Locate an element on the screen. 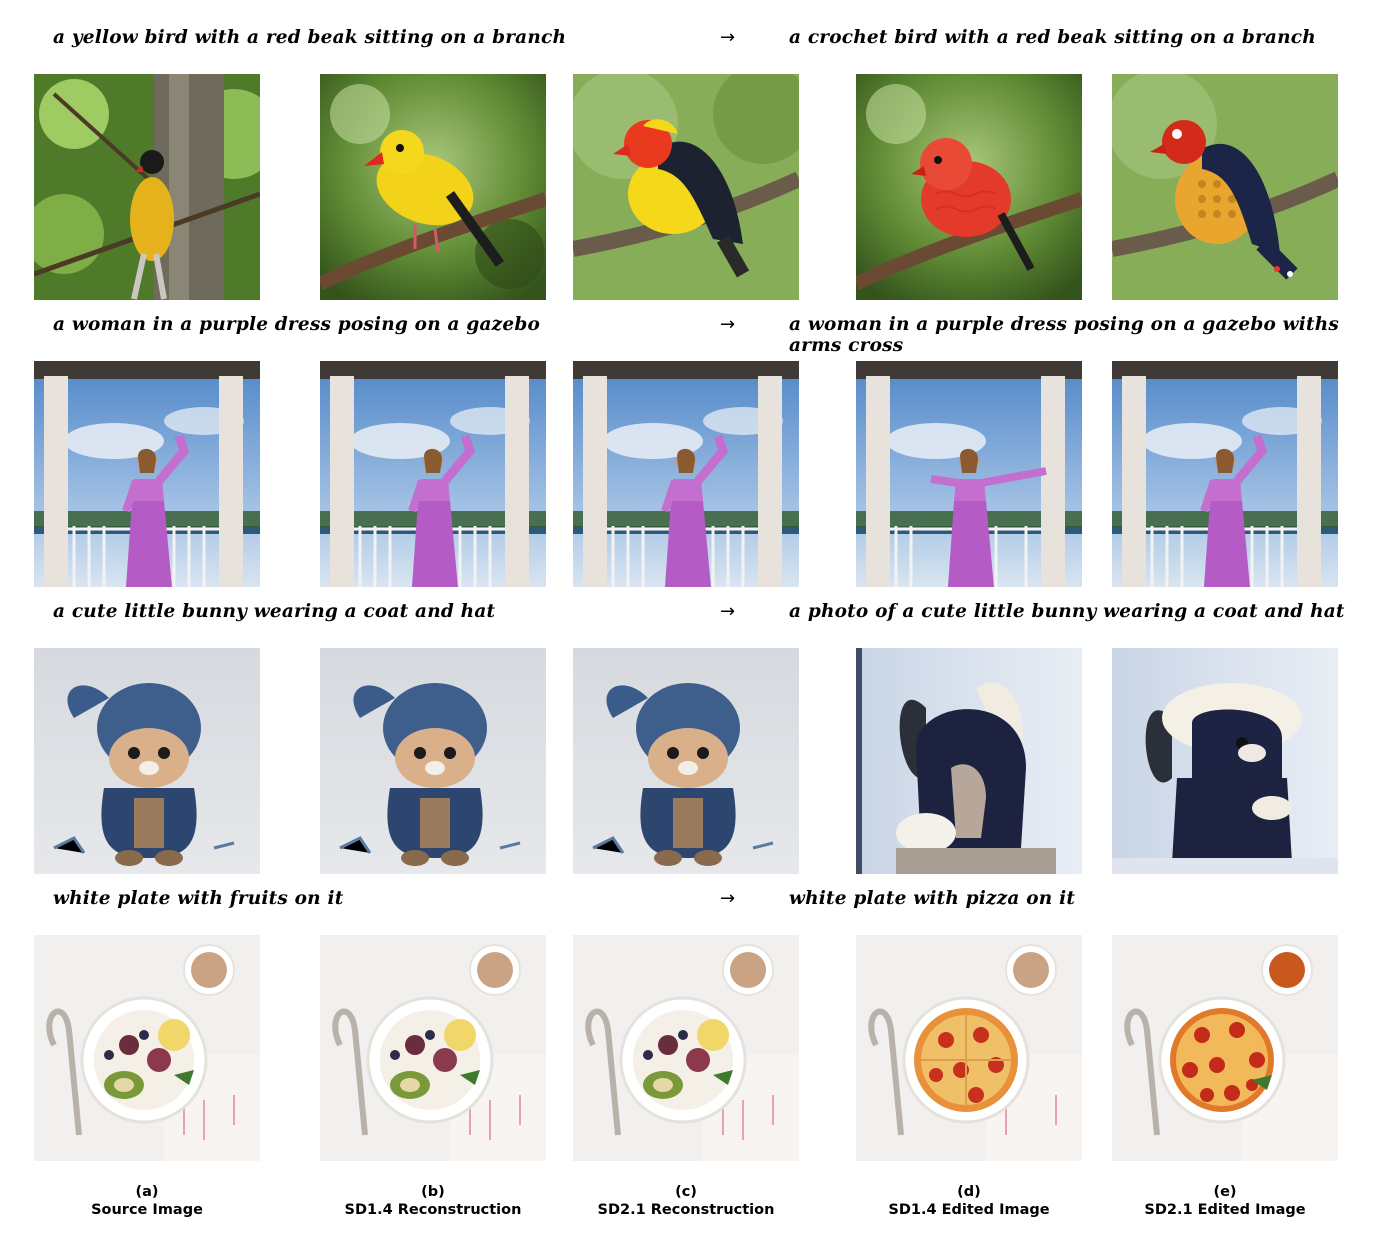  image-row-2-sd21-reconstruction is located at coordinates (686, 474).